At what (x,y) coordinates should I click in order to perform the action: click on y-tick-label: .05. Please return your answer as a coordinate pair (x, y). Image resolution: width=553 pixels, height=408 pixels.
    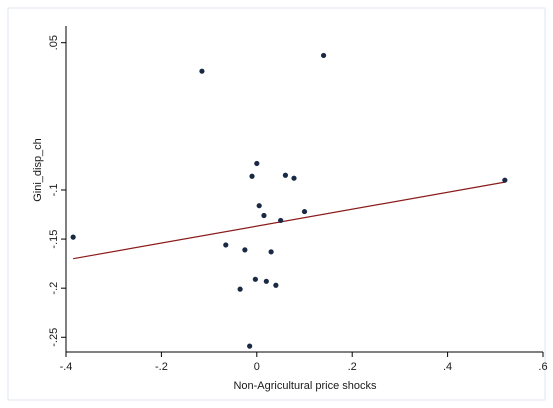
    Looking at the image, I should click on (54, 42).